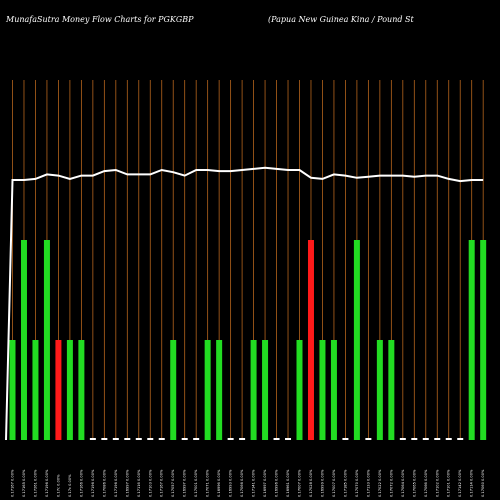  I want to click on x-tick-label: 0.17022 0.00%, so click(380, 483).